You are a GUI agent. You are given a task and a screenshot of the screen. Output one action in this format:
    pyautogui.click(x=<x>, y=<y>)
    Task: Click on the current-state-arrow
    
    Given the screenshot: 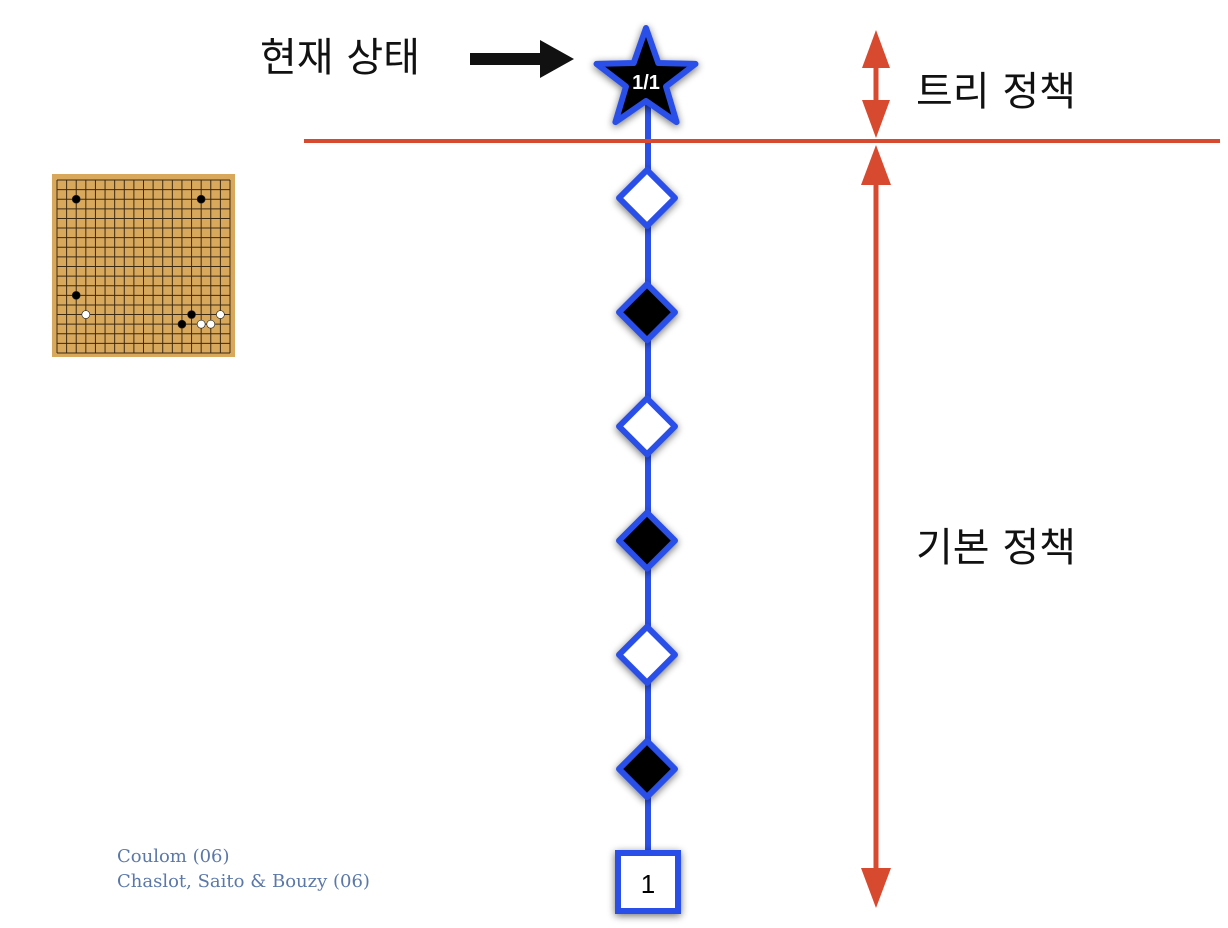 What is the action you would take?
    pyautogui.click(x=522, y=59)
    